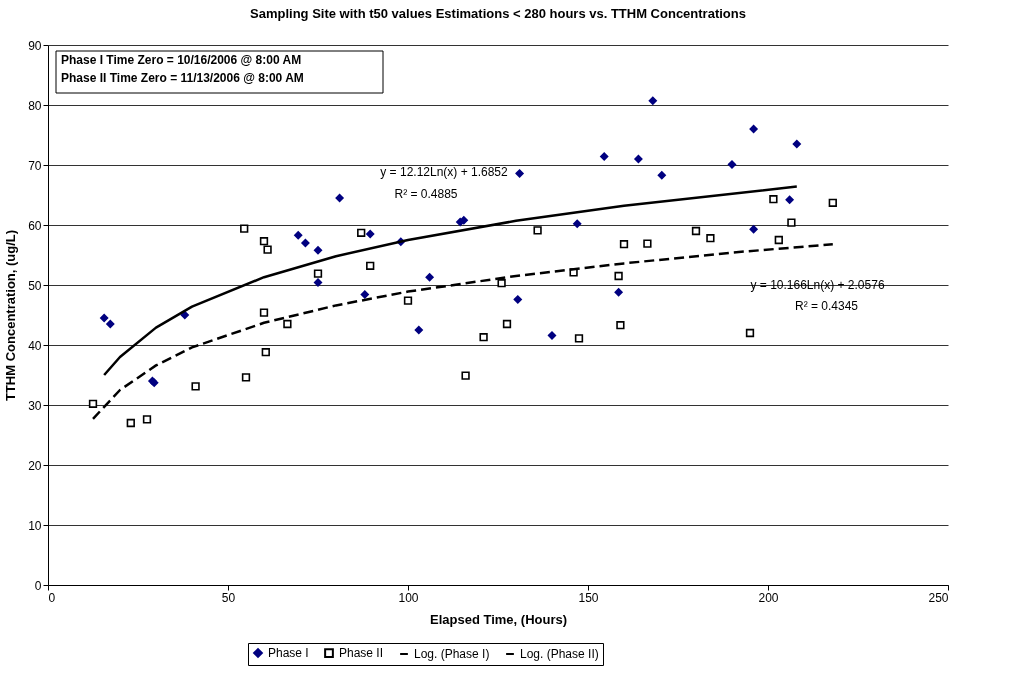 The width and height of the screenshot is (1022, 687). I want to click on chart-title: Sampling Site with t50 values Estimations < 280 hours vs. TTHM Concentrations, so click(498, 13).